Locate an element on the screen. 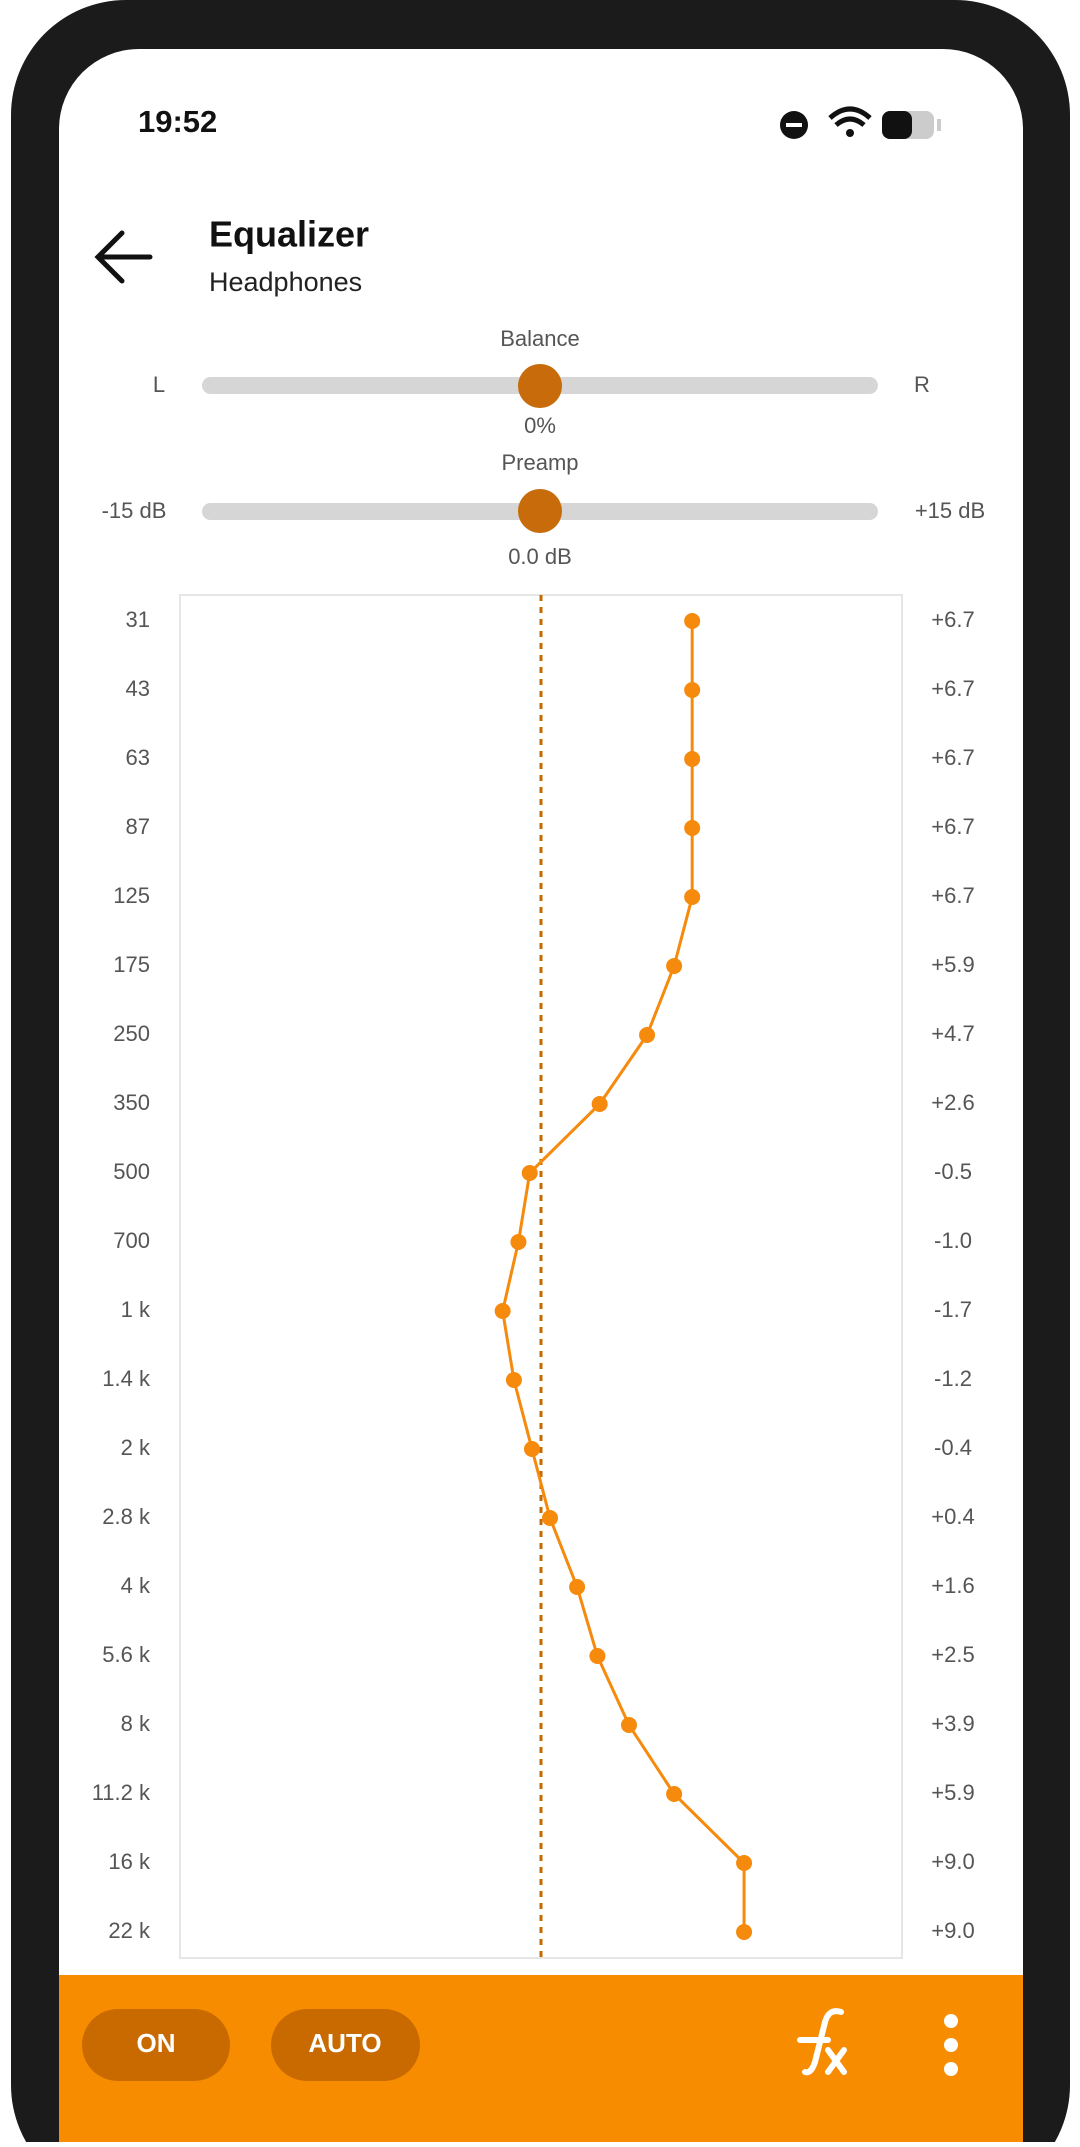  status-time: 19:52 is located at coordinates (177, 121).